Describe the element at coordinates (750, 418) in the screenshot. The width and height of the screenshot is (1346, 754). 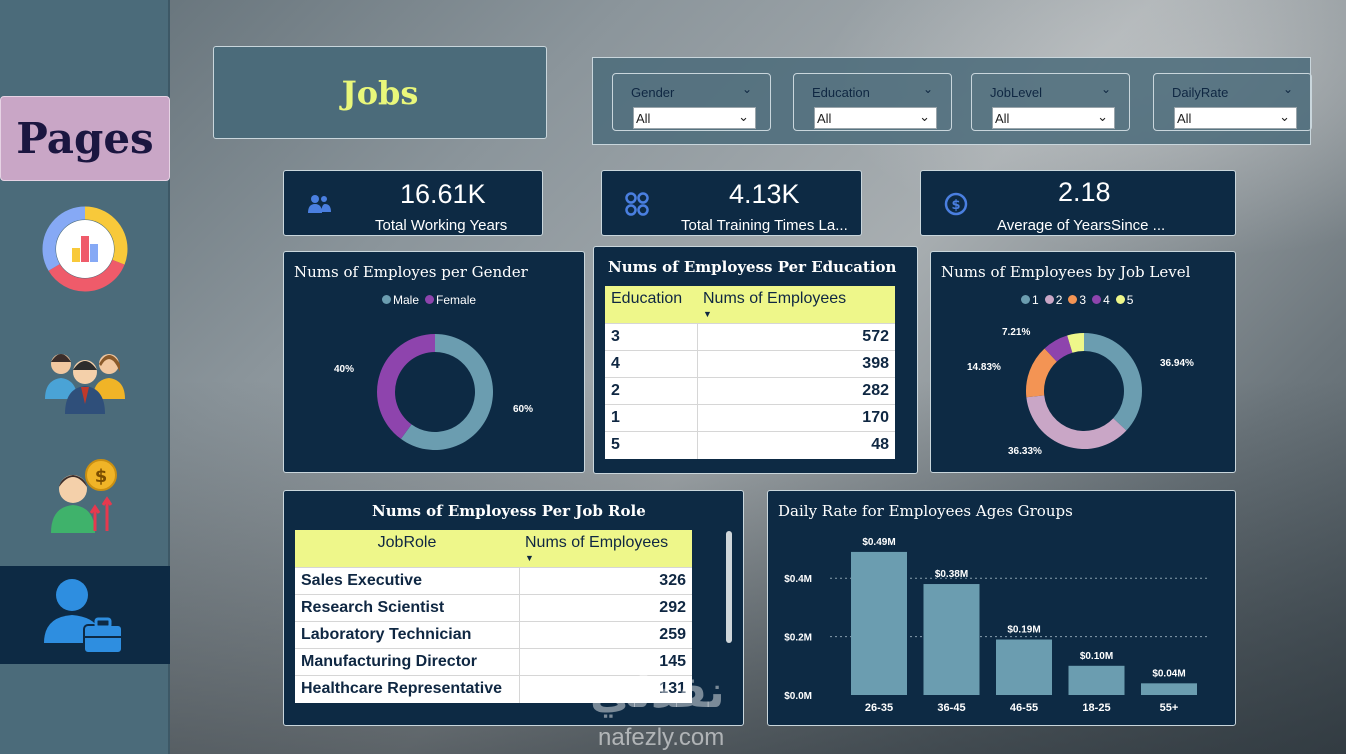
I see `table-row: 1 170` at that location.